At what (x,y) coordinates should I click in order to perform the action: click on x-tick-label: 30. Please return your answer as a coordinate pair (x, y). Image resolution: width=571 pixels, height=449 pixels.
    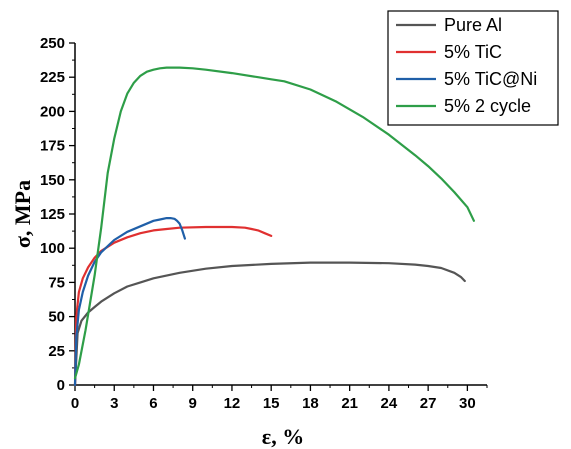
    Looking at the image, I should click on (467, 403).